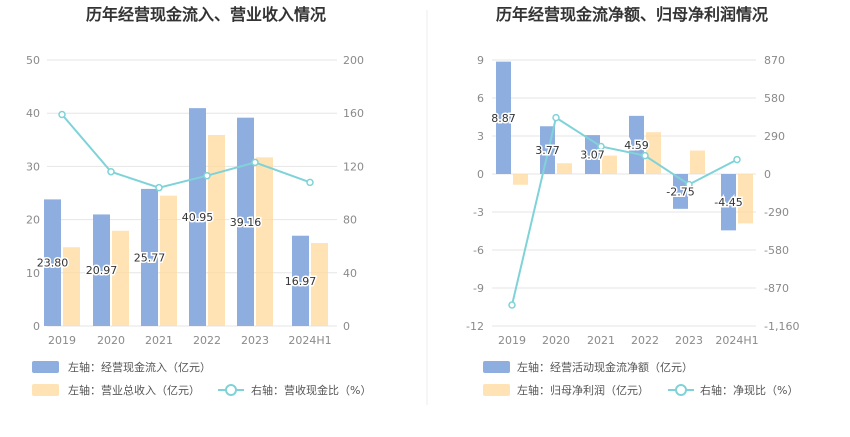 The image size is (850, 437). I want to click on legend-item-line: 右轴：净现比（%）, so click(733, 390).